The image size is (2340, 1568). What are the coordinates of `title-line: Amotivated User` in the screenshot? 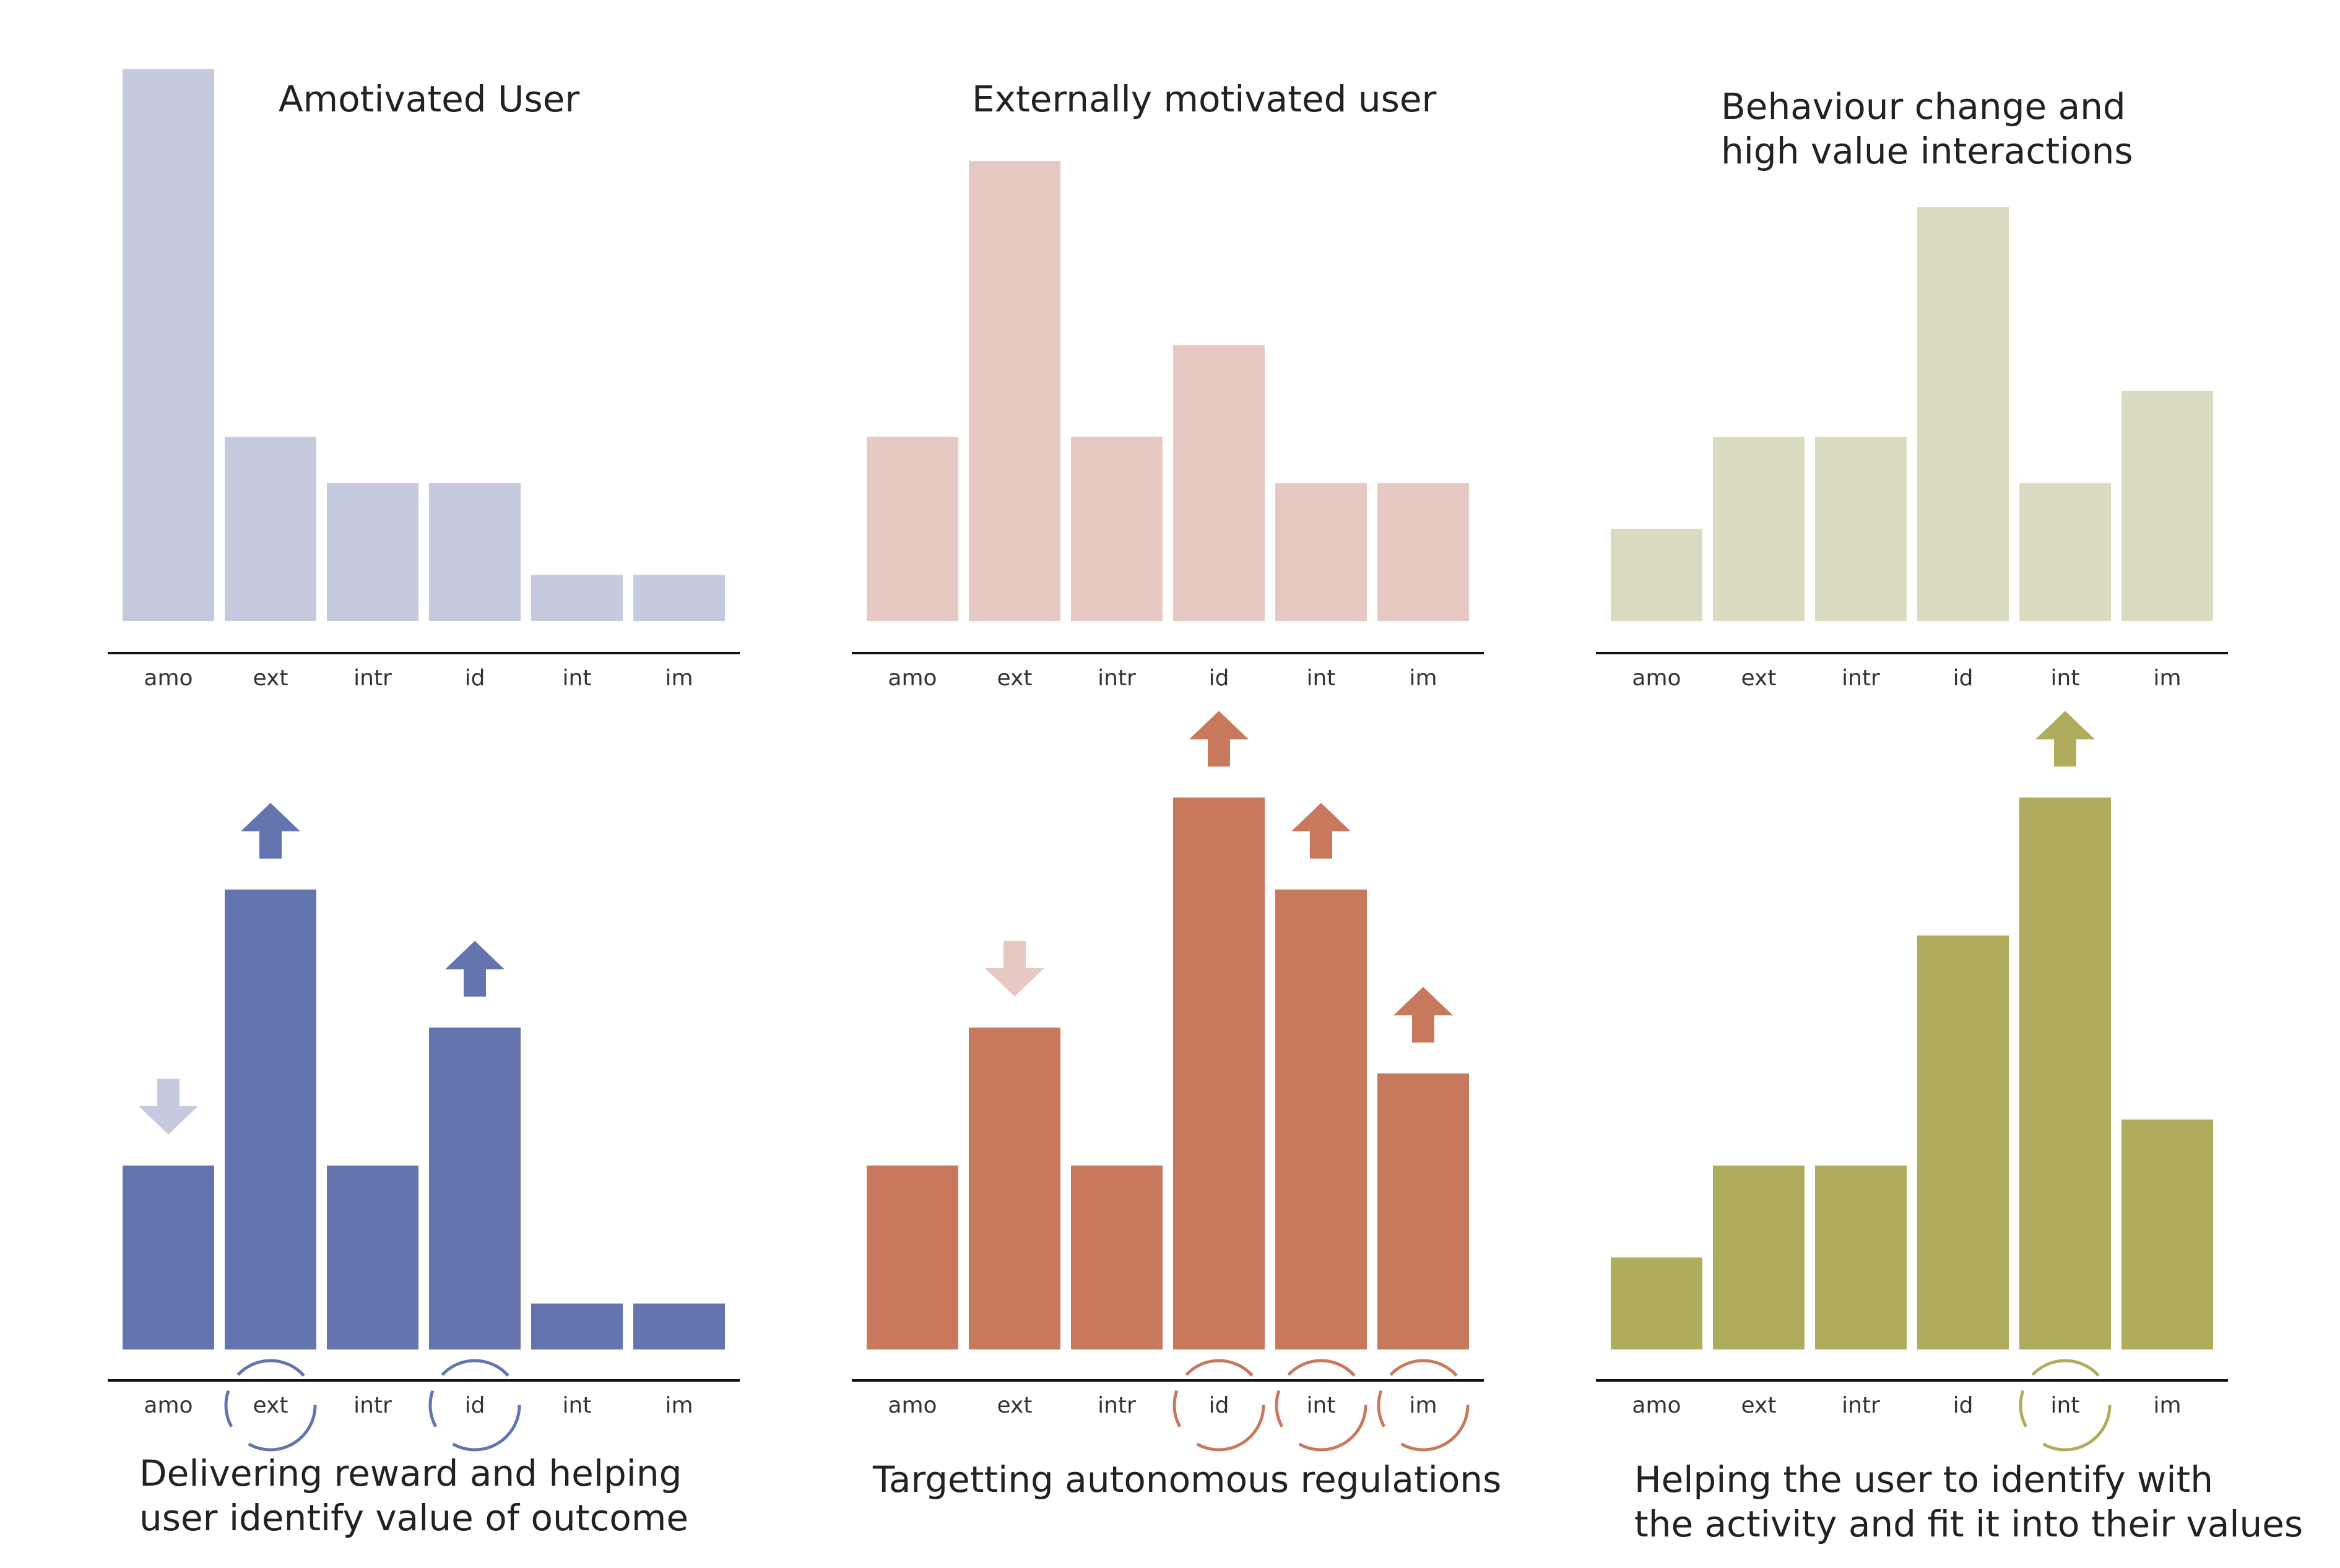 It's located at (429, 99).